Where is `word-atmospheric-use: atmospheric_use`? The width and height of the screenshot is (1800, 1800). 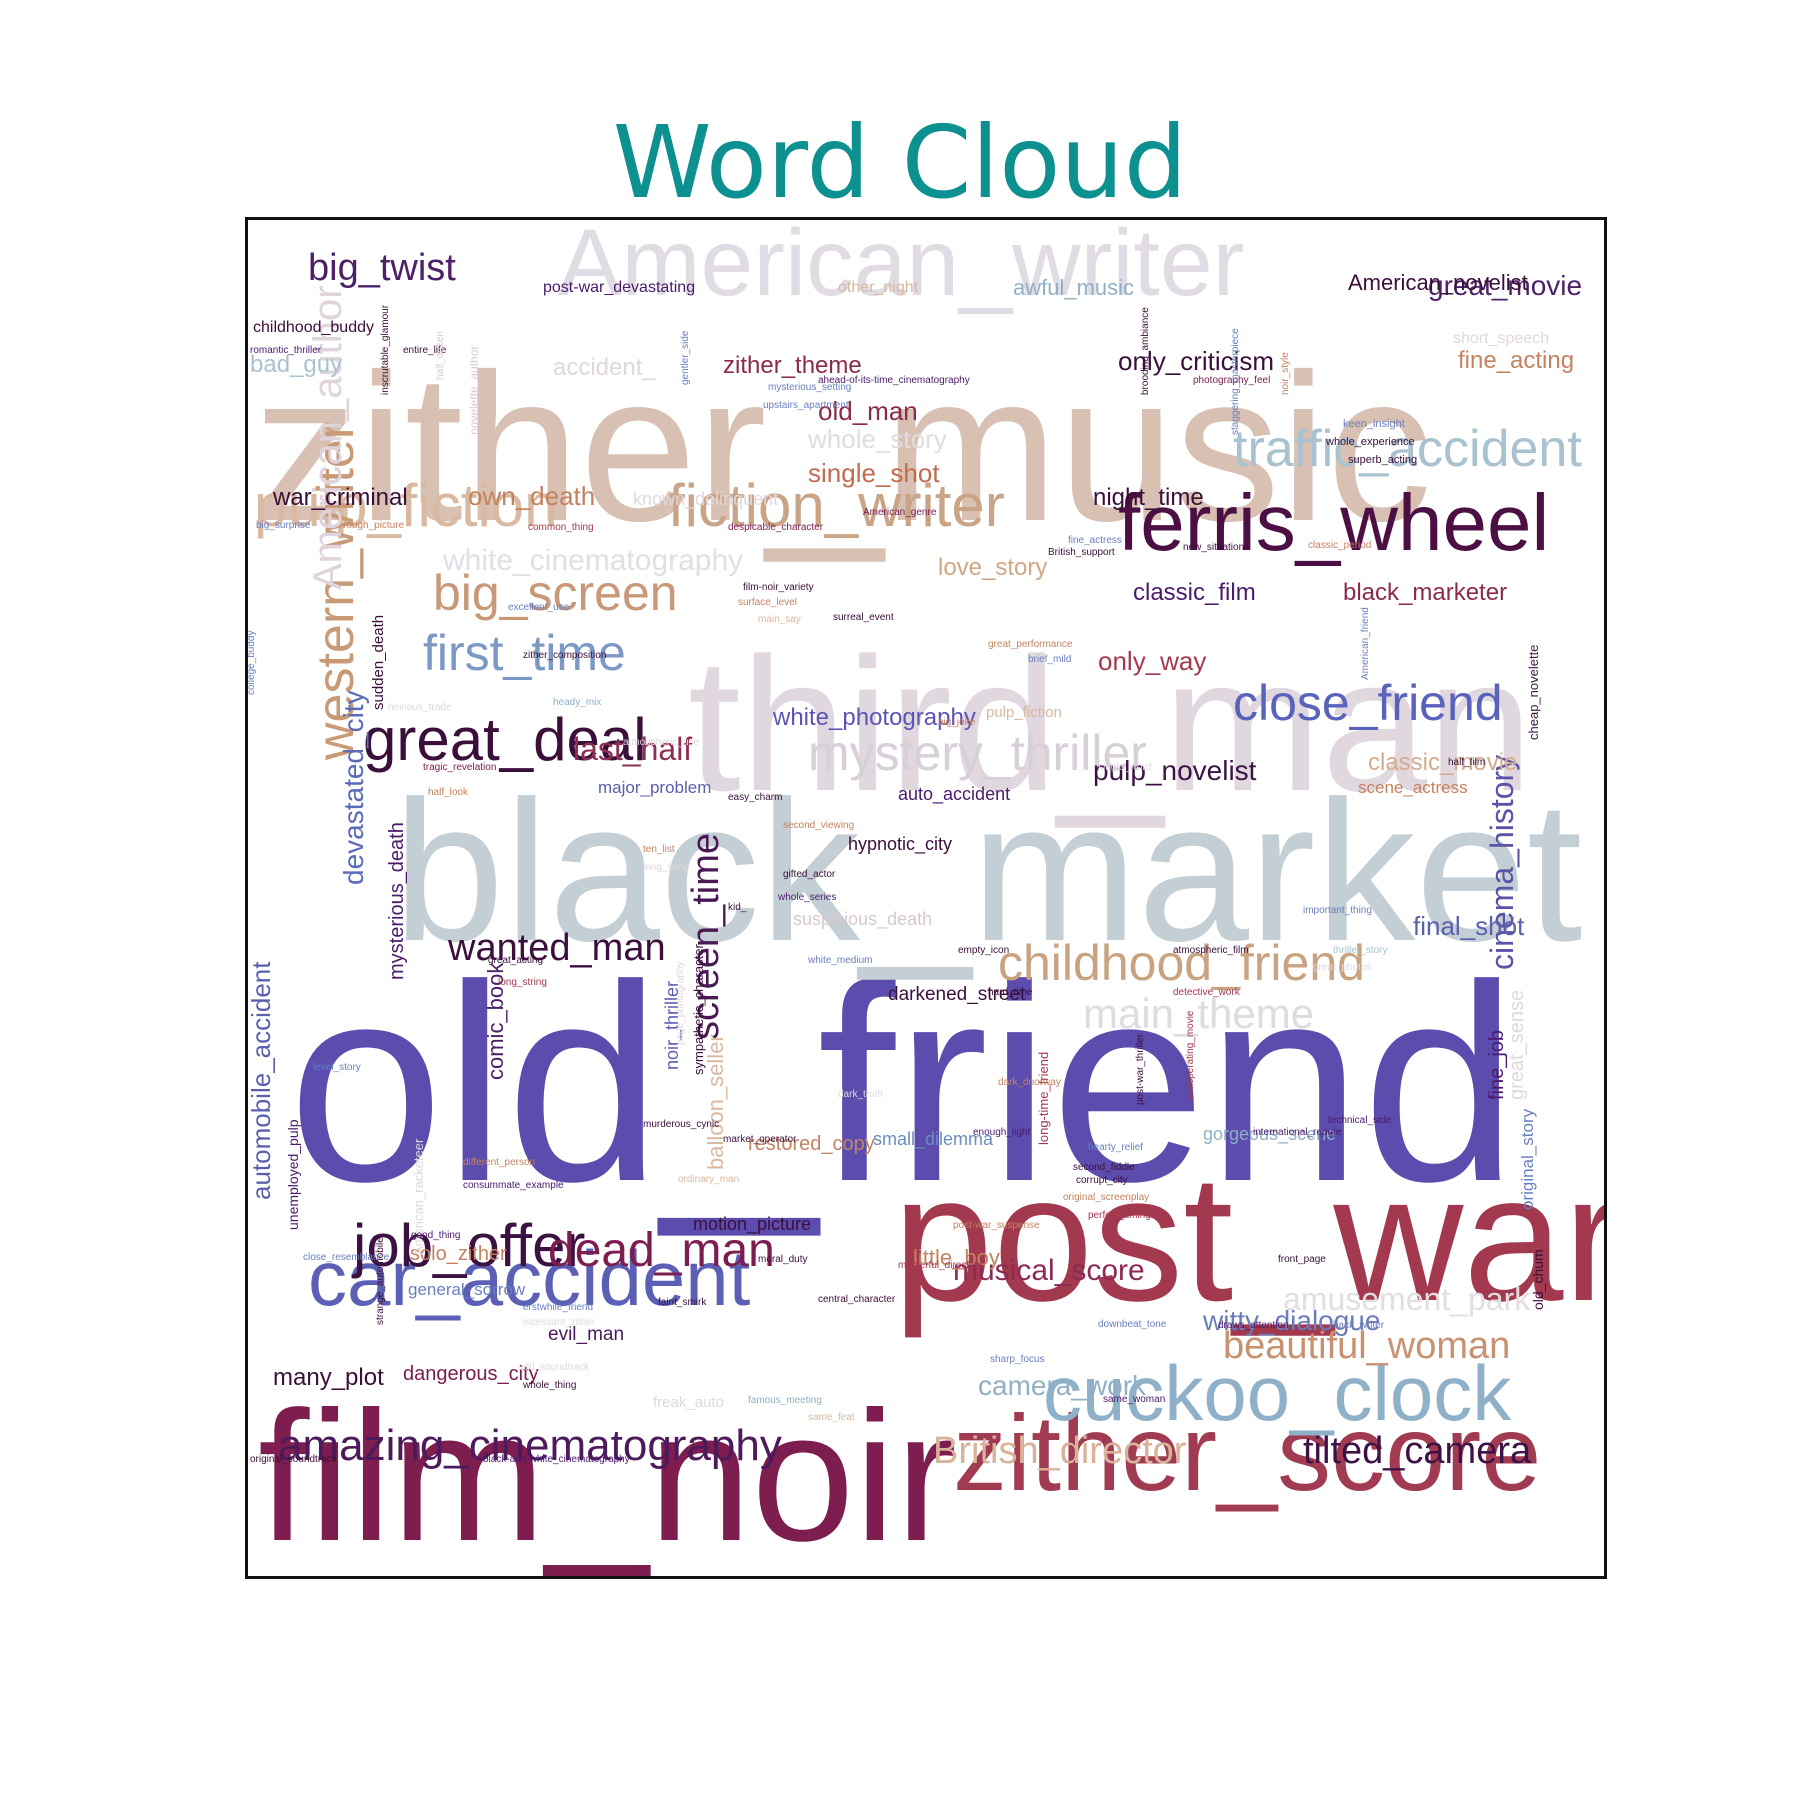 word-atmospheric-use: atmospheric_use is located at coordinates (661, 742).